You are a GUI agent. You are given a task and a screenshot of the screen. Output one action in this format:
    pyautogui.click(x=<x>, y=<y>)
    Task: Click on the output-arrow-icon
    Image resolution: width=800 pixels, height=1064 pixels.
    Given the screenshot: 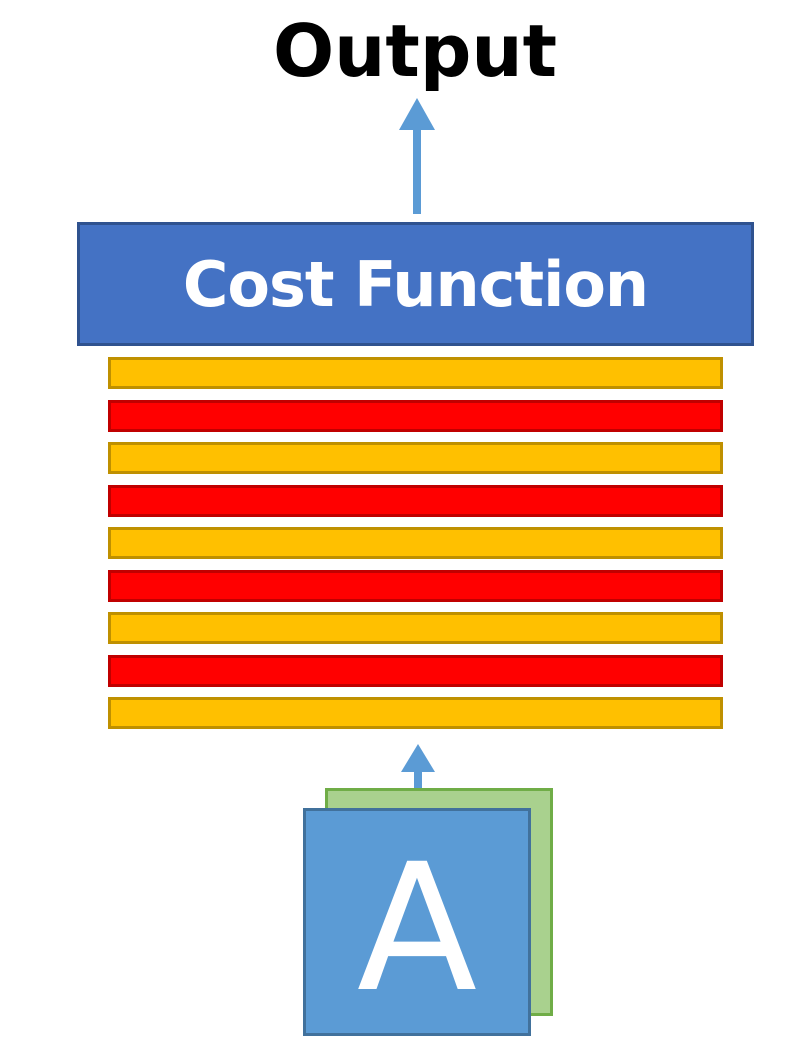 What is the action you would take?
    pyautogui.click(x=417, y=156)
    